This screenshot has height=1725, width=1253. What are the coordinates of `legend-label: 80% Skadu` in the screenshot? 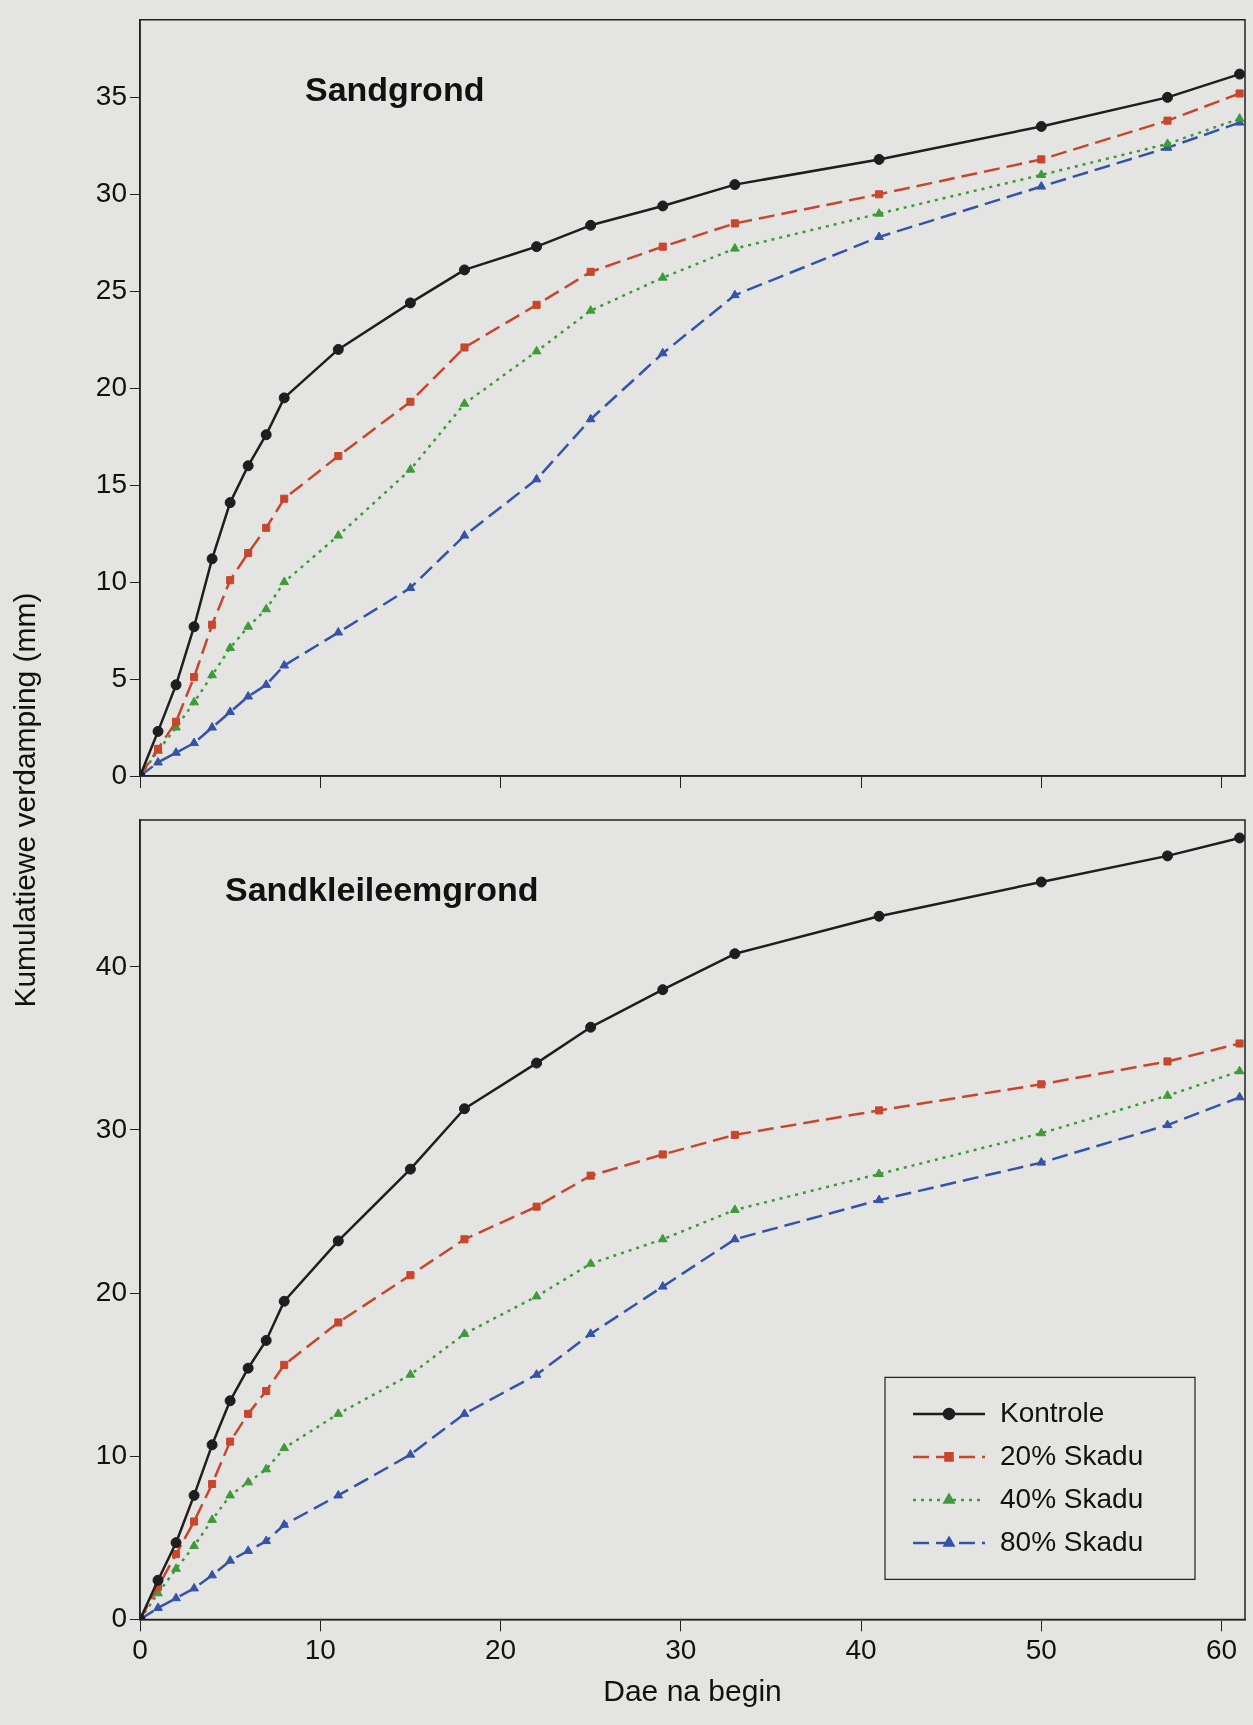 It's located at (1072, 1541).